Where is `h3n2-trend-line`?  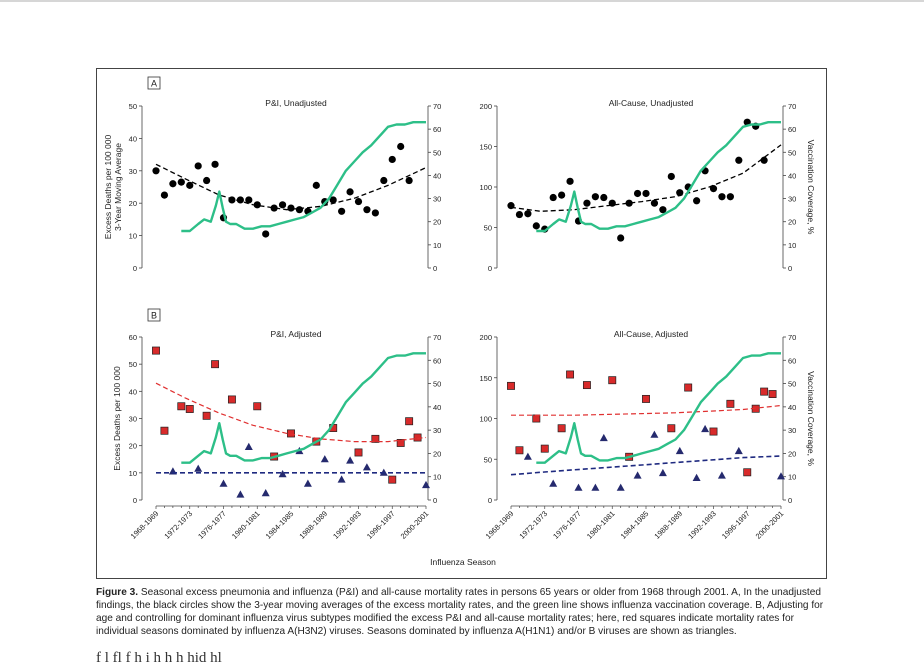 h3n2-trend-line is located at coordinates (646, 410).